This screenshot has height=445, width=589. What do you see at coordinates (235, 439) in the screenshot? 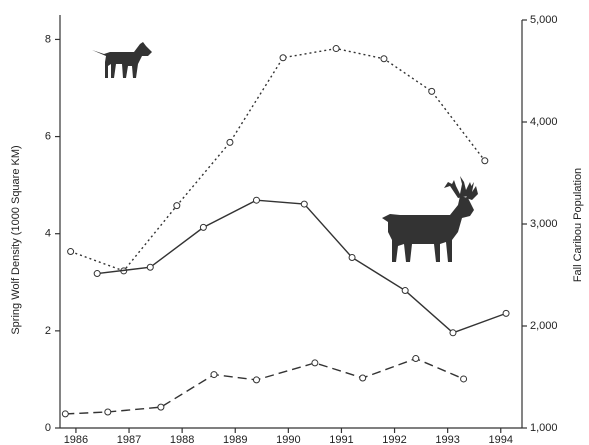
I see `x-tick-label: 1989` at bounding box center [235, 439].